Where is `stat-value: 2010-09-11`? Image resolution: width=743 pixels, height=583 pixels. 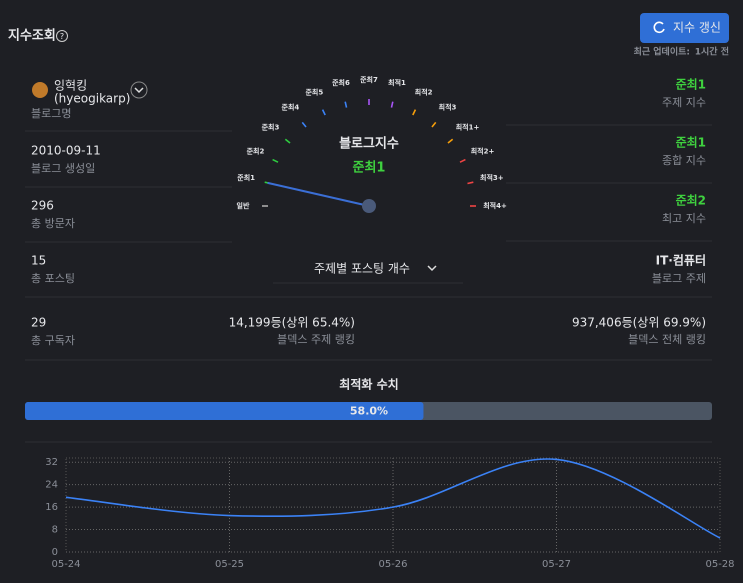 stat-value: 2010-09-11 is located at coordinates (66, 151).